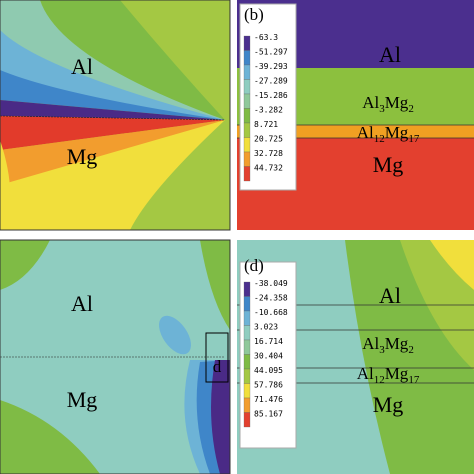  What do you see at coordinates (268, 399) in the screenshot?
I see `legend-value: 71.476` at bounding box center [268, 399].